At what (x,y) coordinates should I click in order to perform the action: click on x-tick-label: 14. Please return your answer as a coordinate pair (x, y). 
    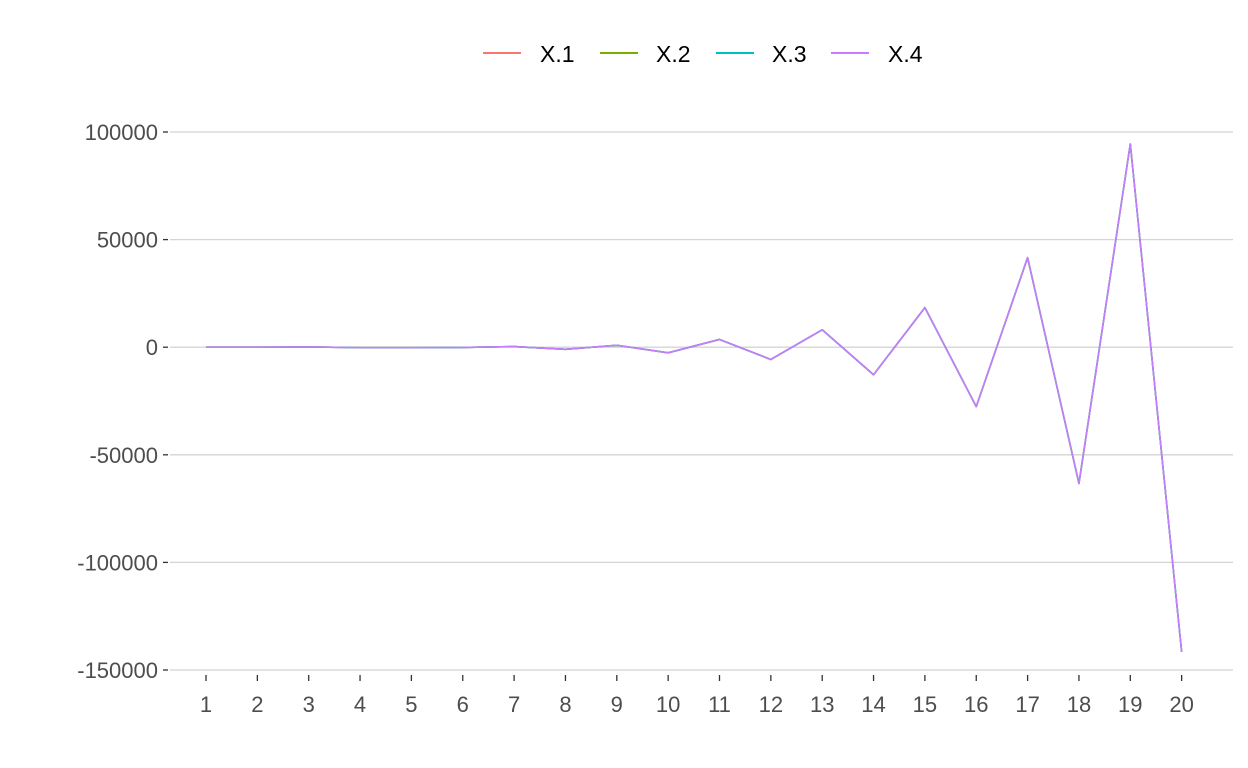
    Looking at the image, I should click on (873, 704).